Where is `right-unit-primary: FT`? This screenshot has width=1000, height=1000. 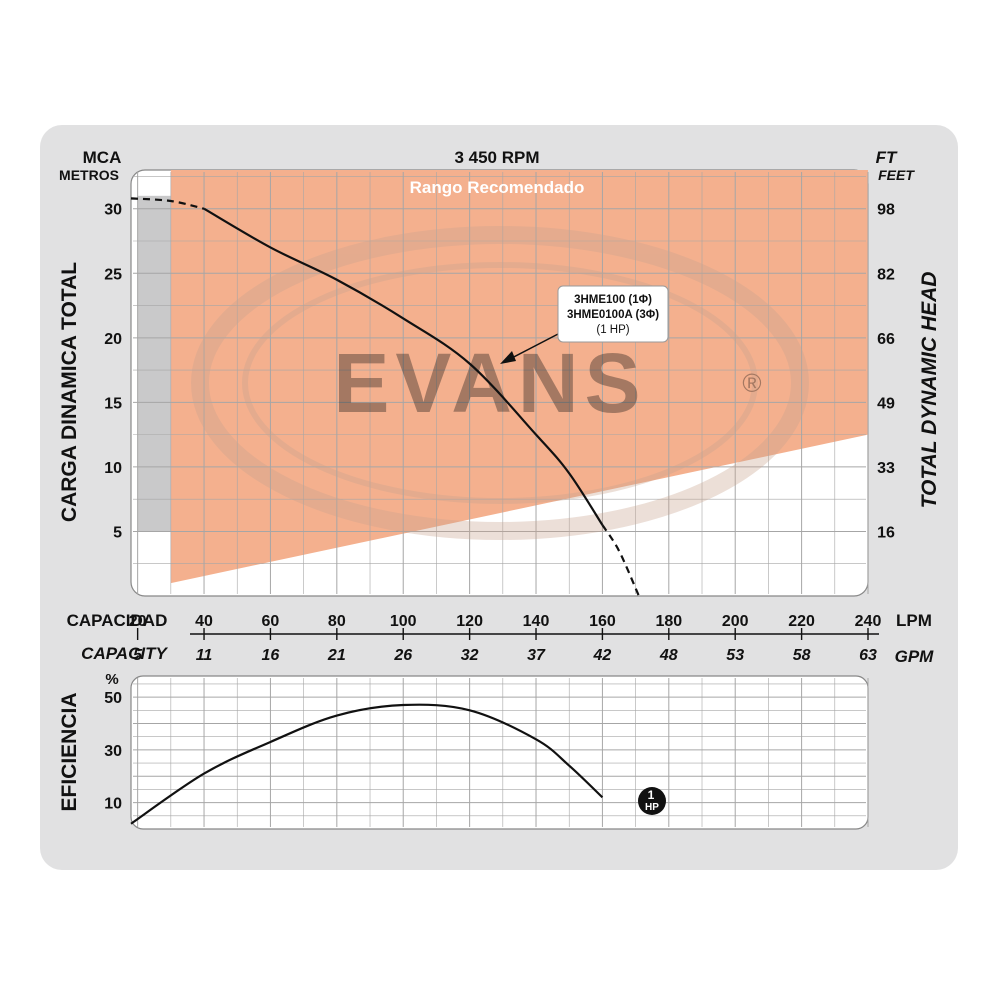
right-unit-primary: FT is located at coordinates (887, 157).